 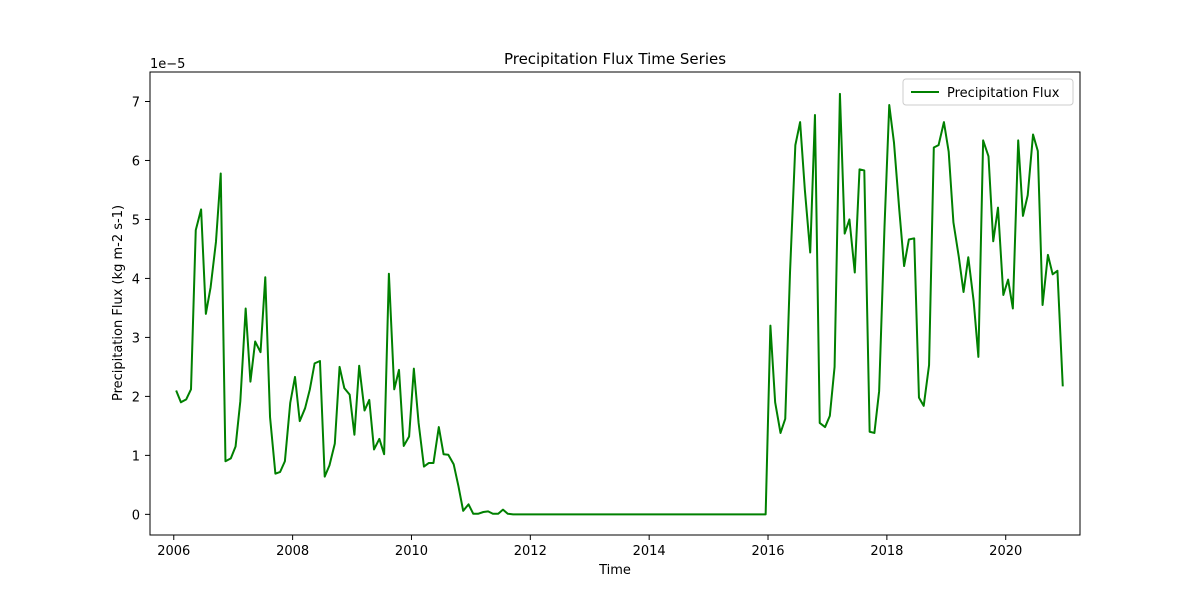 What do you see at coordinates (136, 456) in the screenshot?
I see `y-tick-label: 1` at bounding box center [136, 456].